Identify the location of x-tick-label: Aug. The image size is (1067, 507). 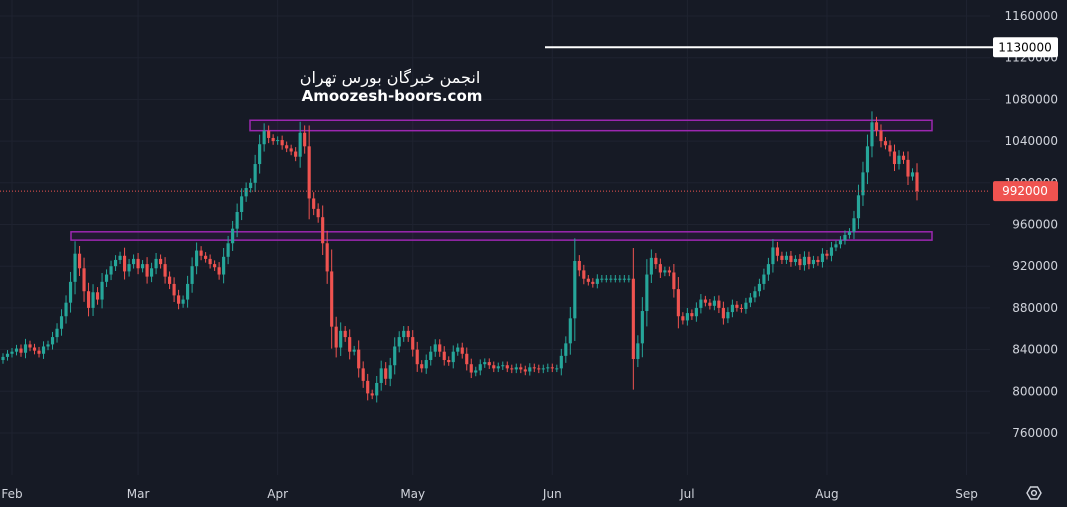
(826, 494).